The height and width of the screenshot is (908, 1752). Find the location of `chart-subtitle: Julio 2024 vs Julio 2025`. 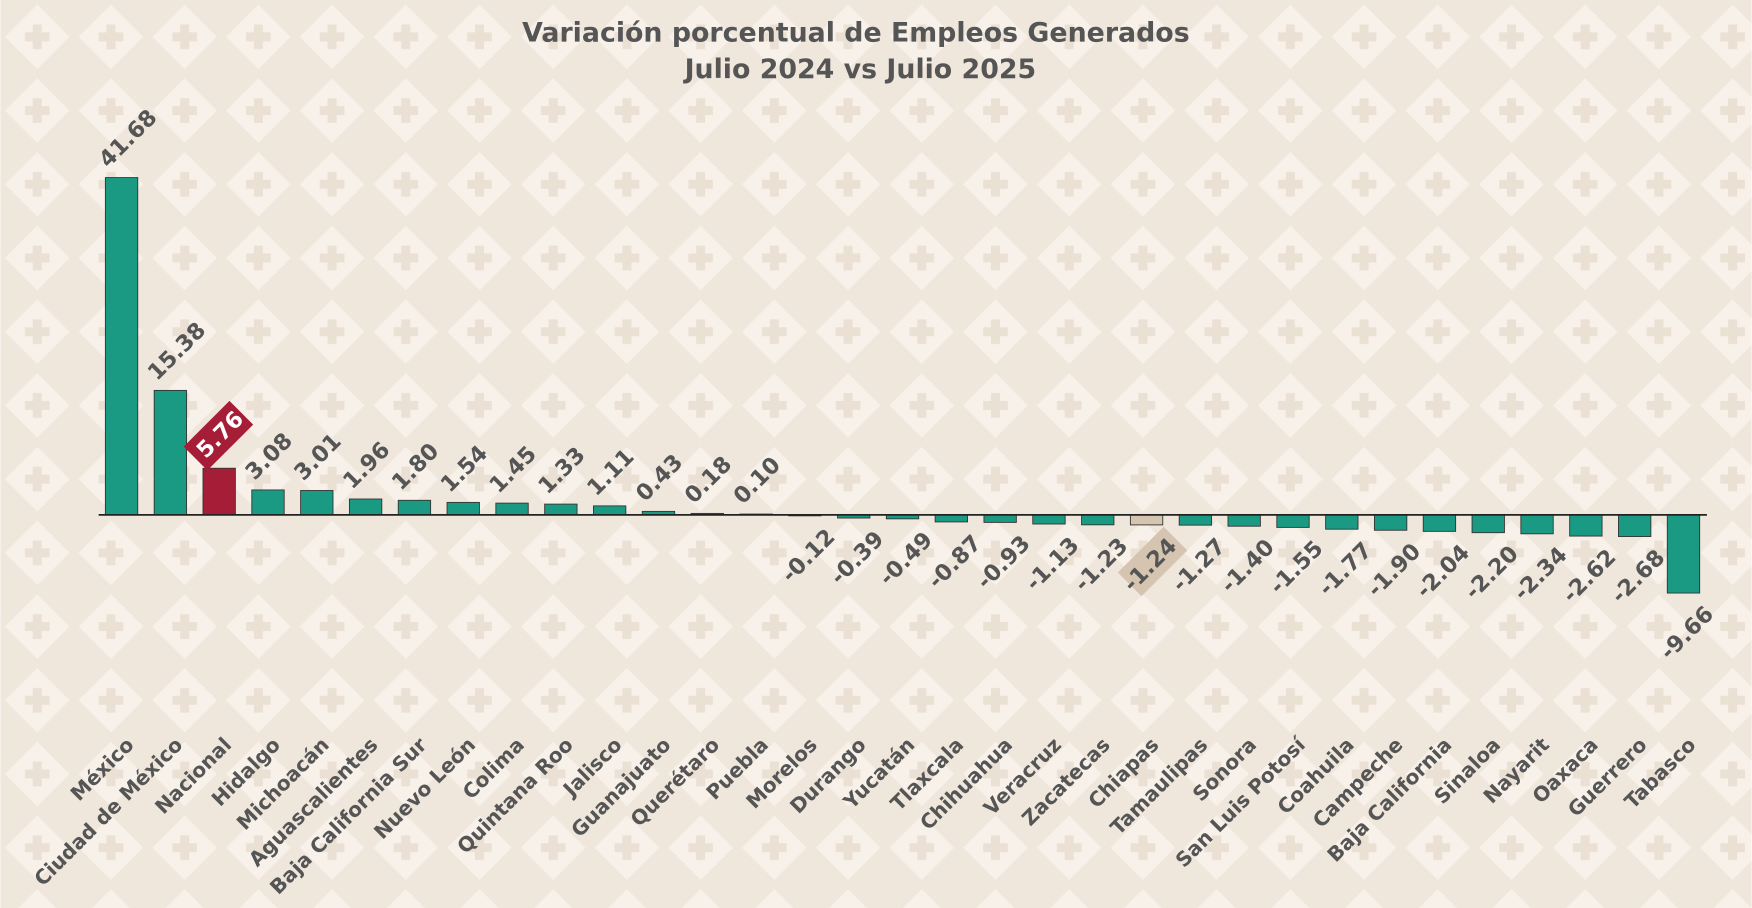

chart-subtitle: Julio 2024 vs Julio 2025 is located at coordinates (860, 69).